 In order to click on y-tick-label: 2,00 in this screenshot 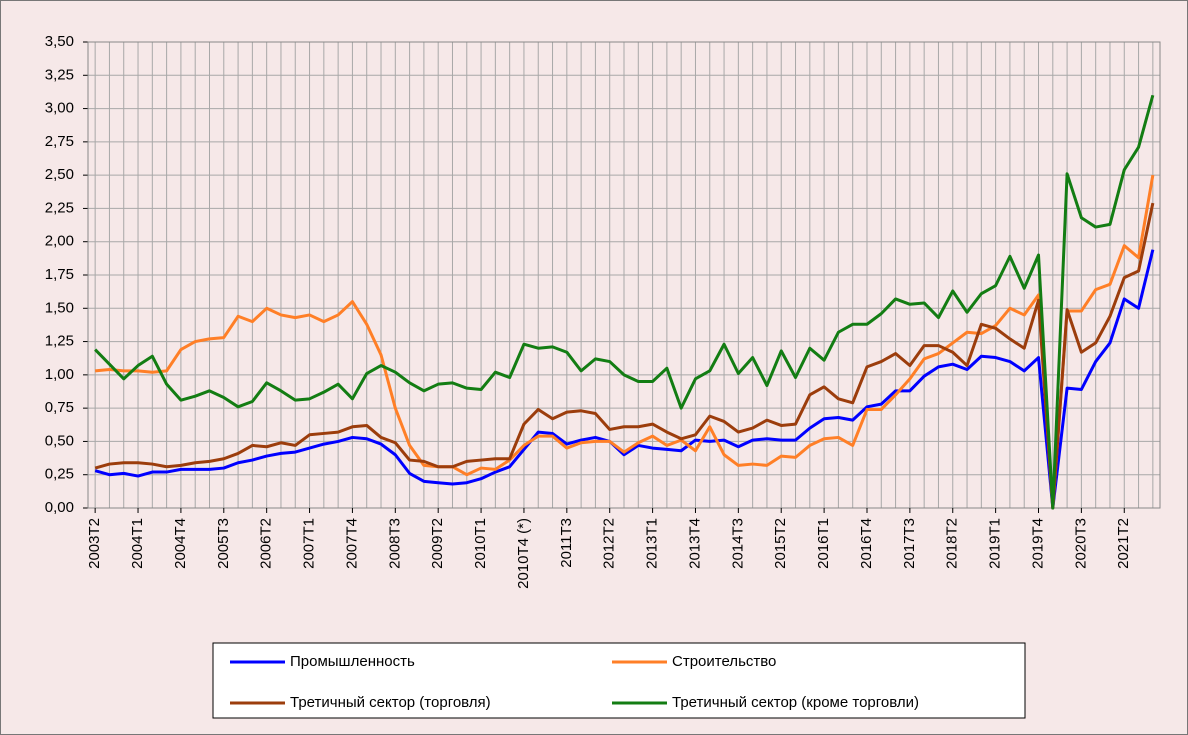, I will do `click(59, 241)`.